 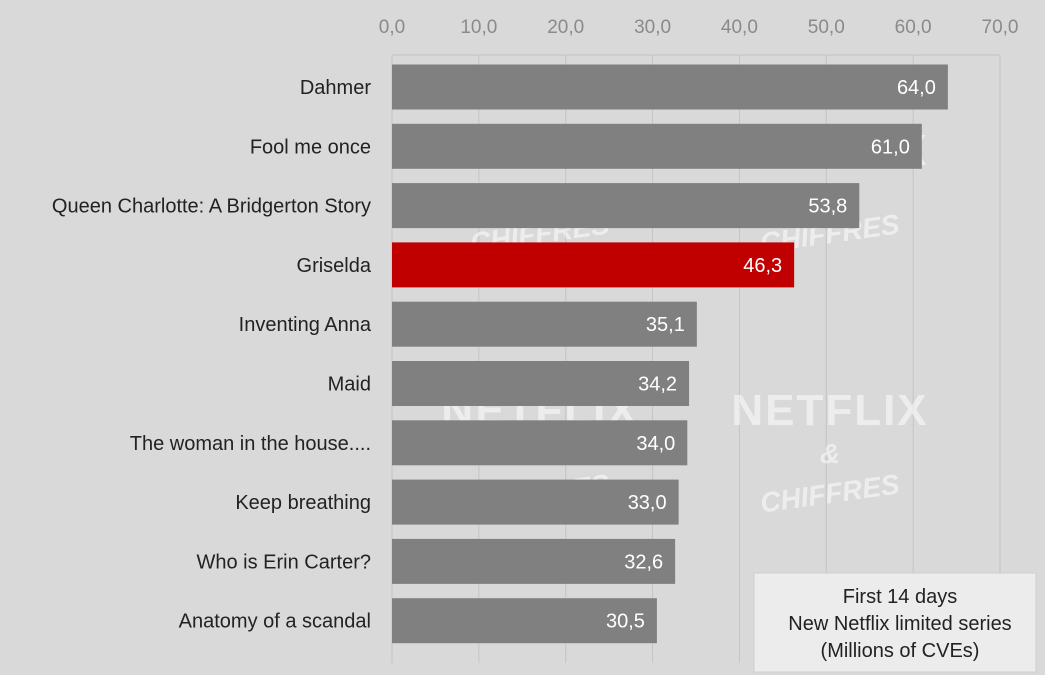 I want to click on category-label: Dahmer, so click(x=335, y=88).